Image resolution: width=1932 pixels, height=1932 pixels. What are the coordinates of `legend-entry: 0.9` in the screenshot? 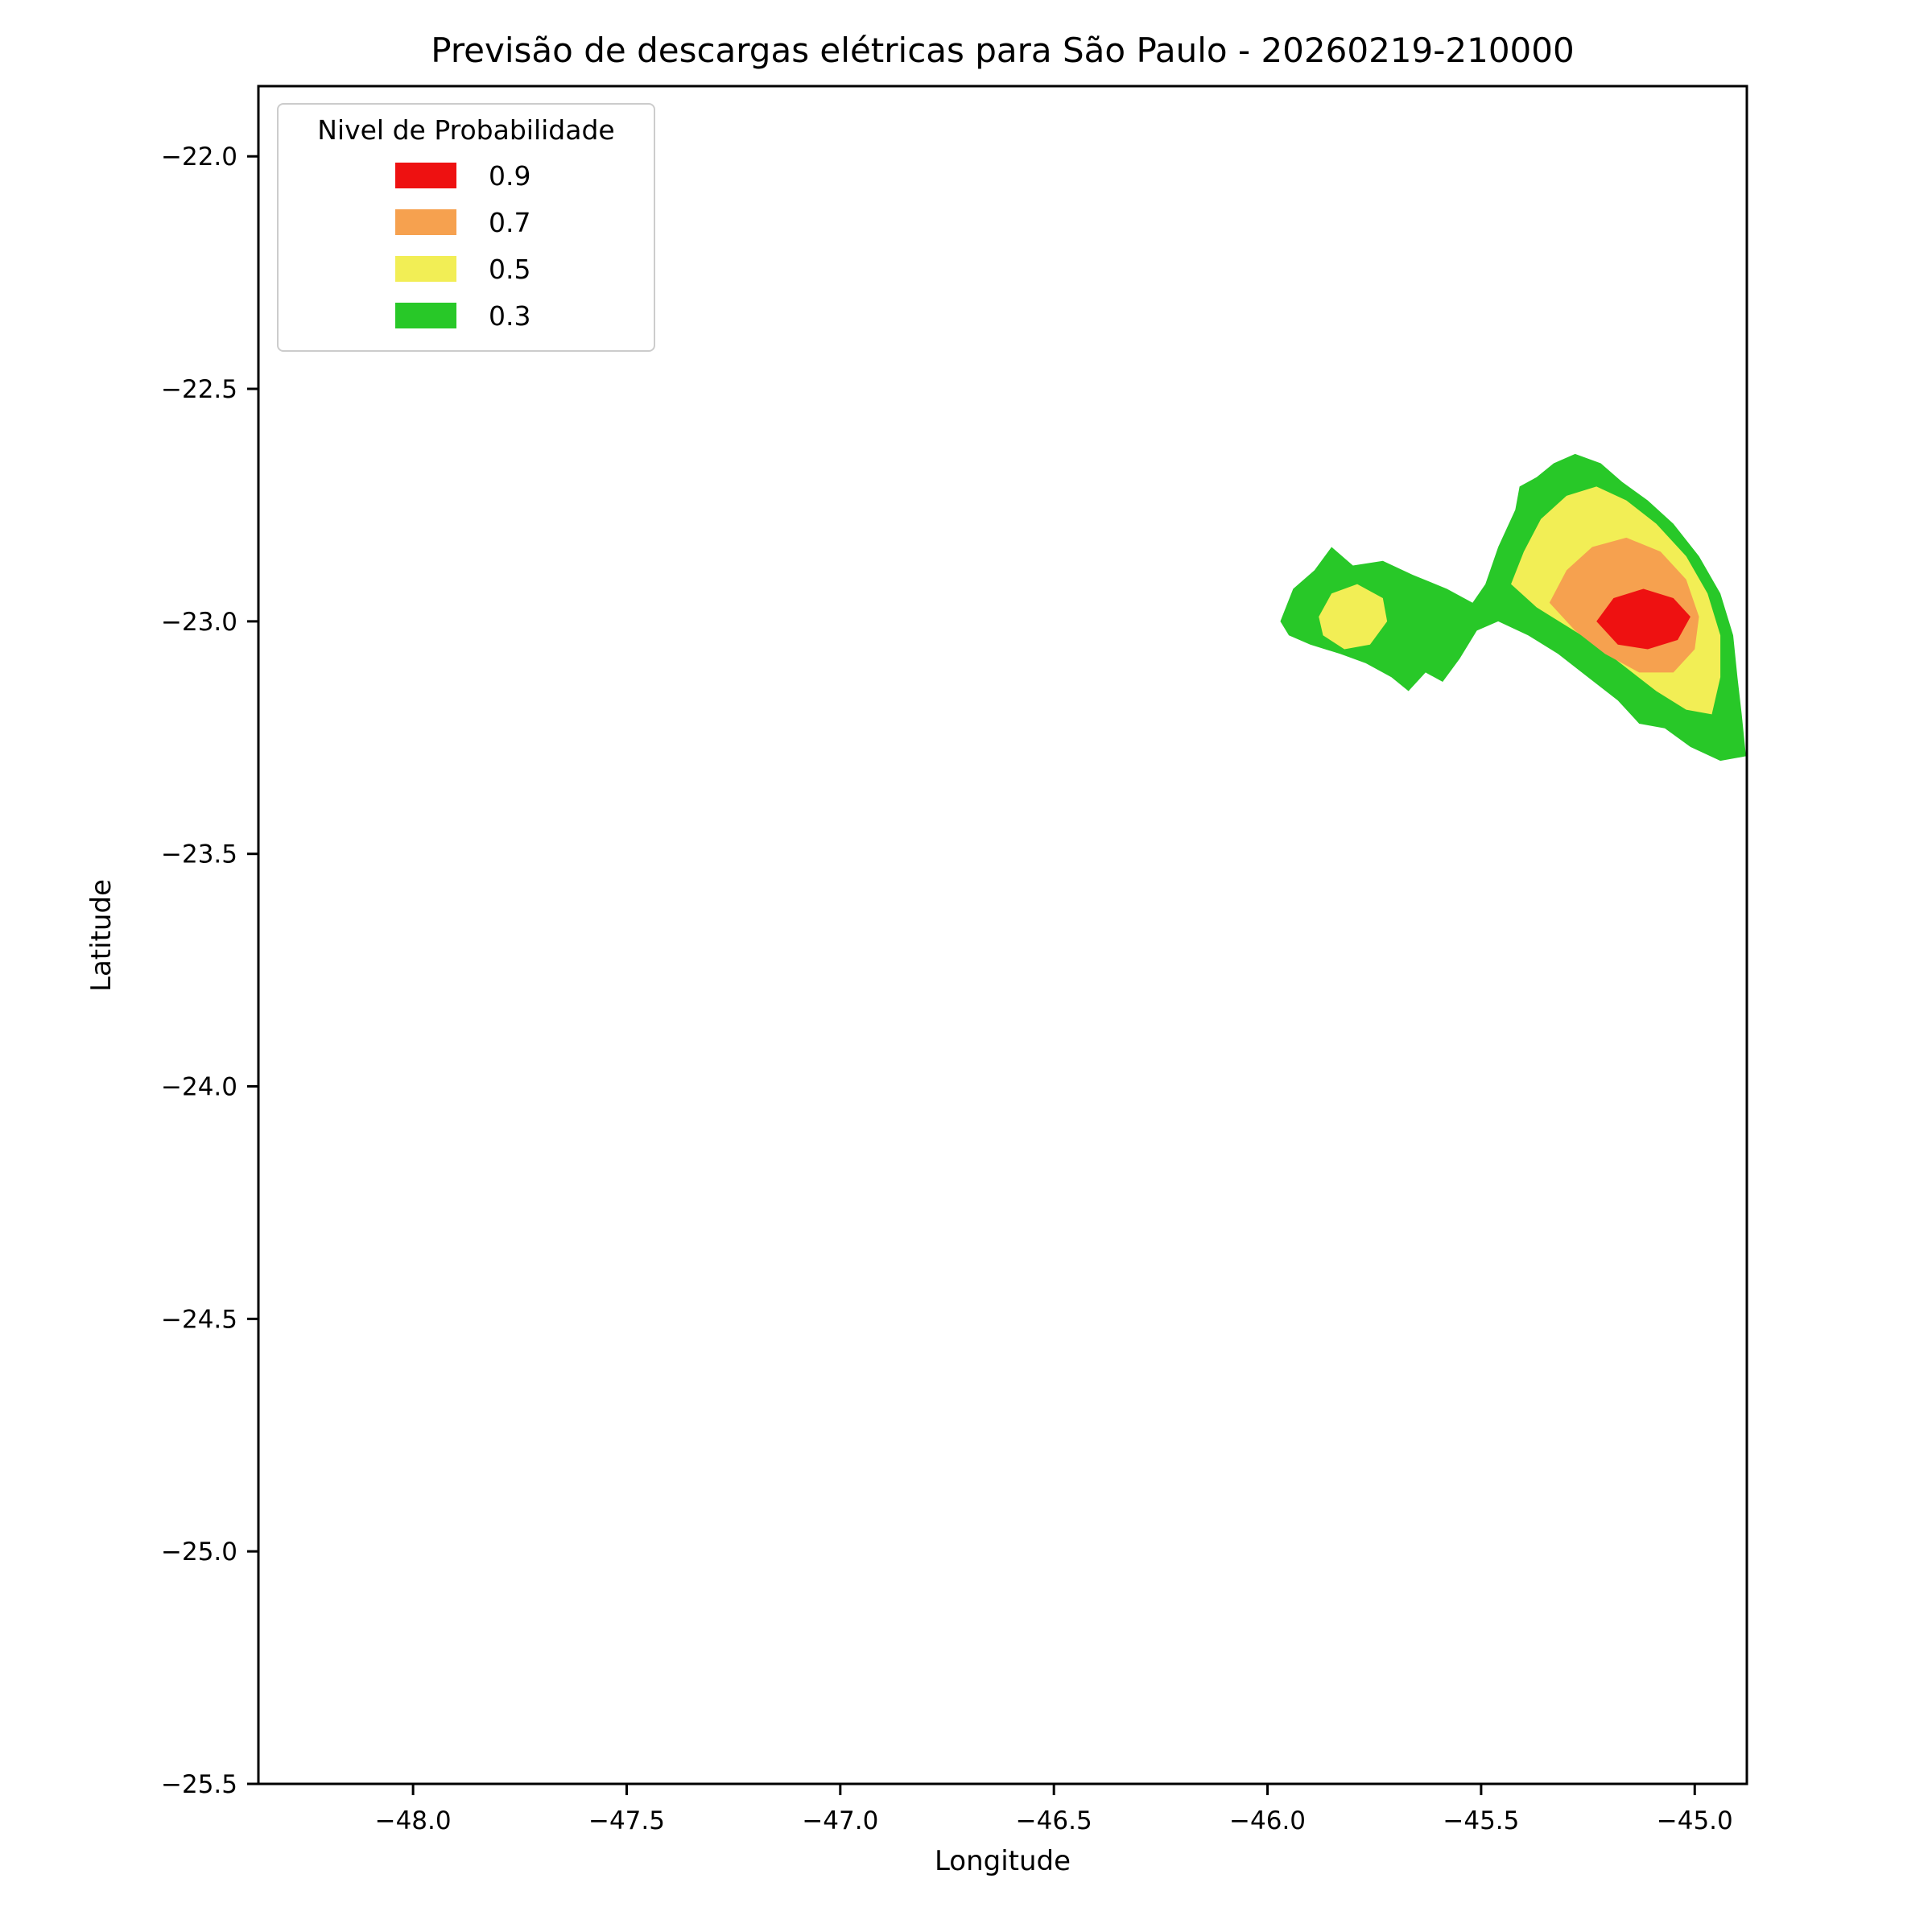 It's located at (466, 175).